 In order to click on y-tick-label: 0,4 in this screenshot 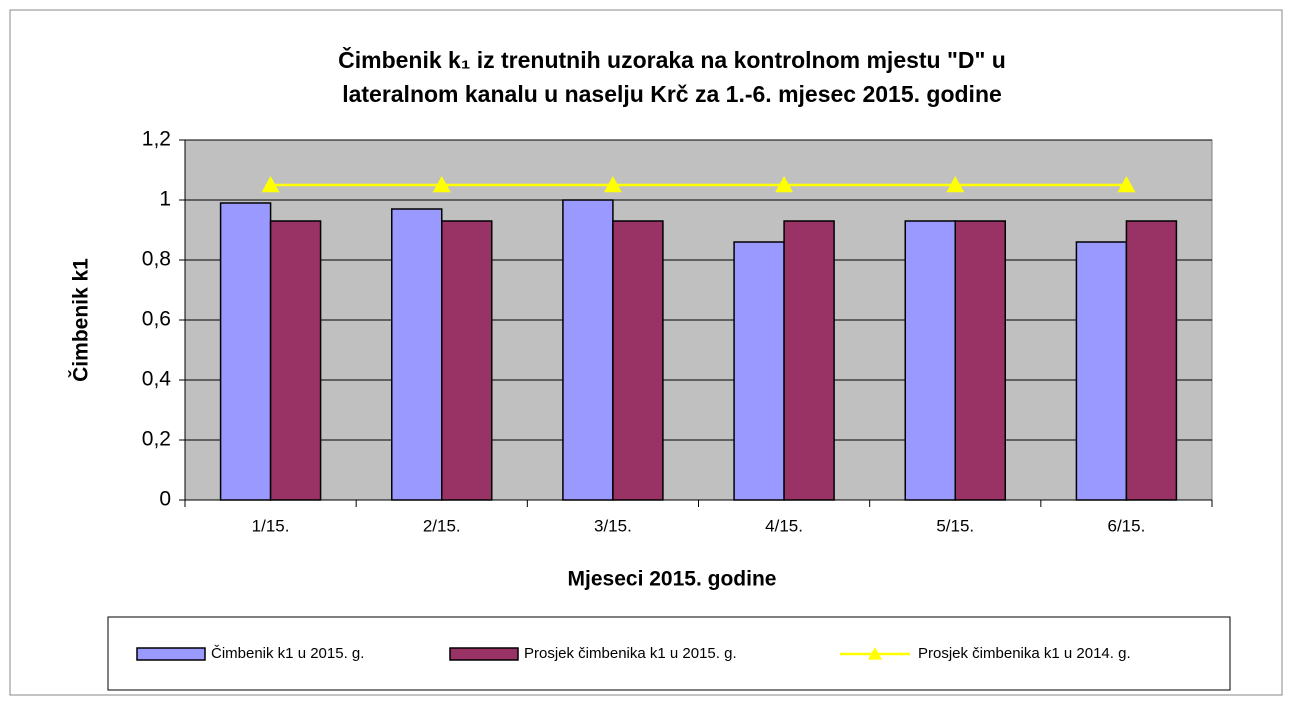, I will do `click(157, 379)`.